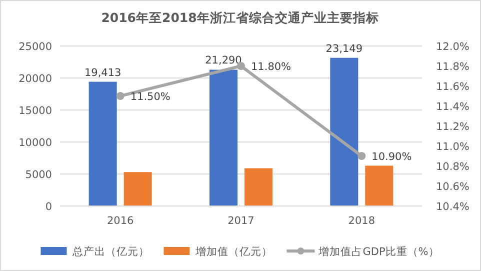 The width and height of the screenshot is (481, 271). Describe the element at coordinates (453, 47) in the screenshot. I see `y2-tick-label: 12.0%` at that location.